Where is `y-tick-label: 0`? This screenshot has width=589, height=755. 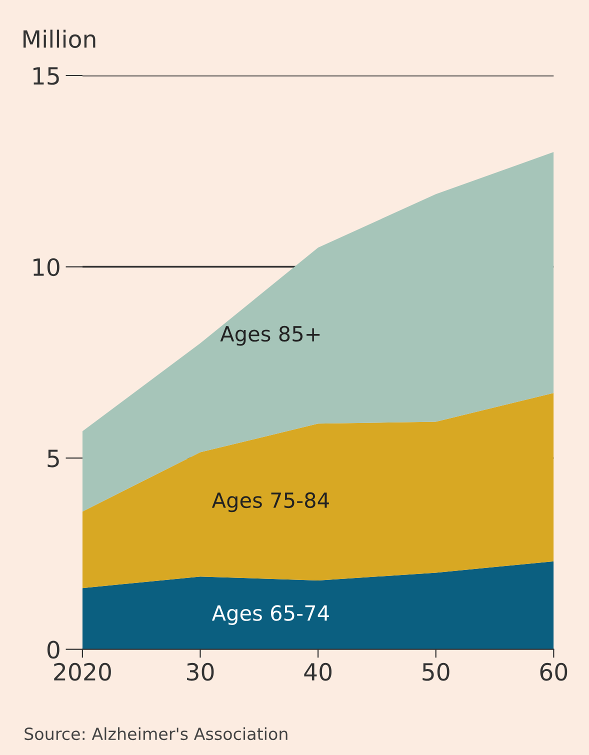
y-tick-label: 0 is located at coordinates (53, 649).